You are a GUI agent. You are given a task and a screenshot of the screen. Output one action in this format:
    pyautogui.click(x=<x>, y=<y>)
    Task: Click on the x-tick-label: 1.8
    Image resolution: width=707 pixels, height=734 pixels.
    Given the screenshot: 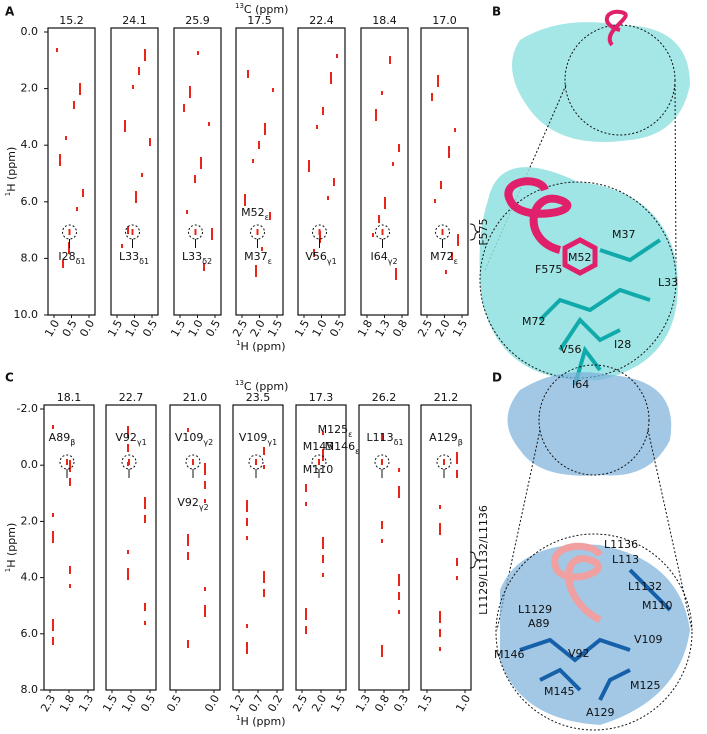 What is the action you would take?
    pyautogui.click(x=67, y=704)
    